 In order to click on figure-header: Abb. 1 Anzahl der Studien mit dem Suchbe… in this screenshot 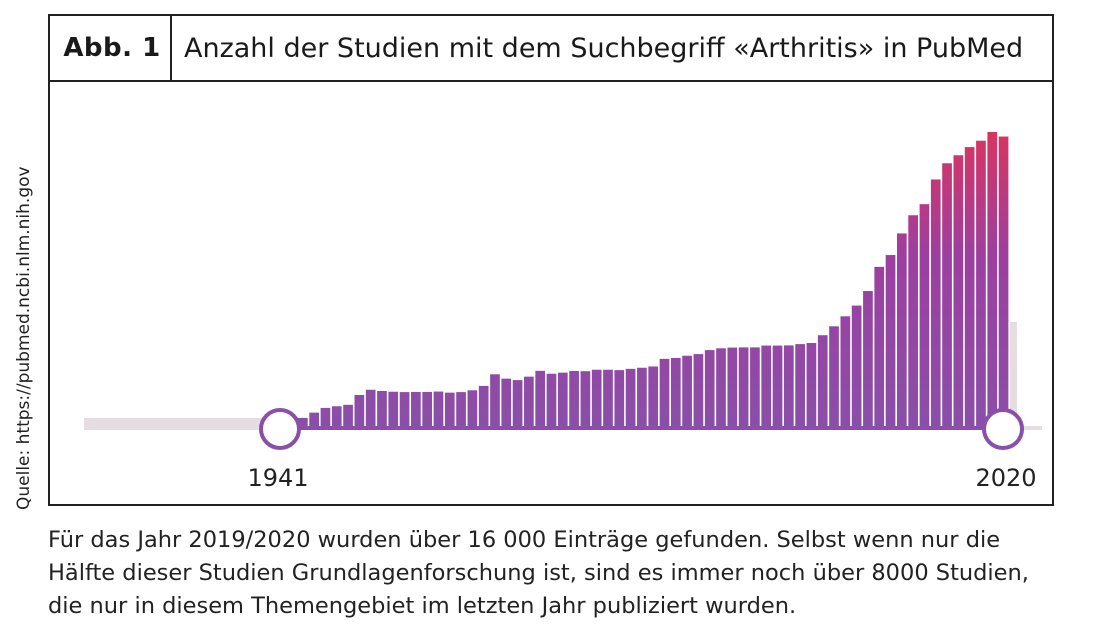, I will do `click(551, 49)`.